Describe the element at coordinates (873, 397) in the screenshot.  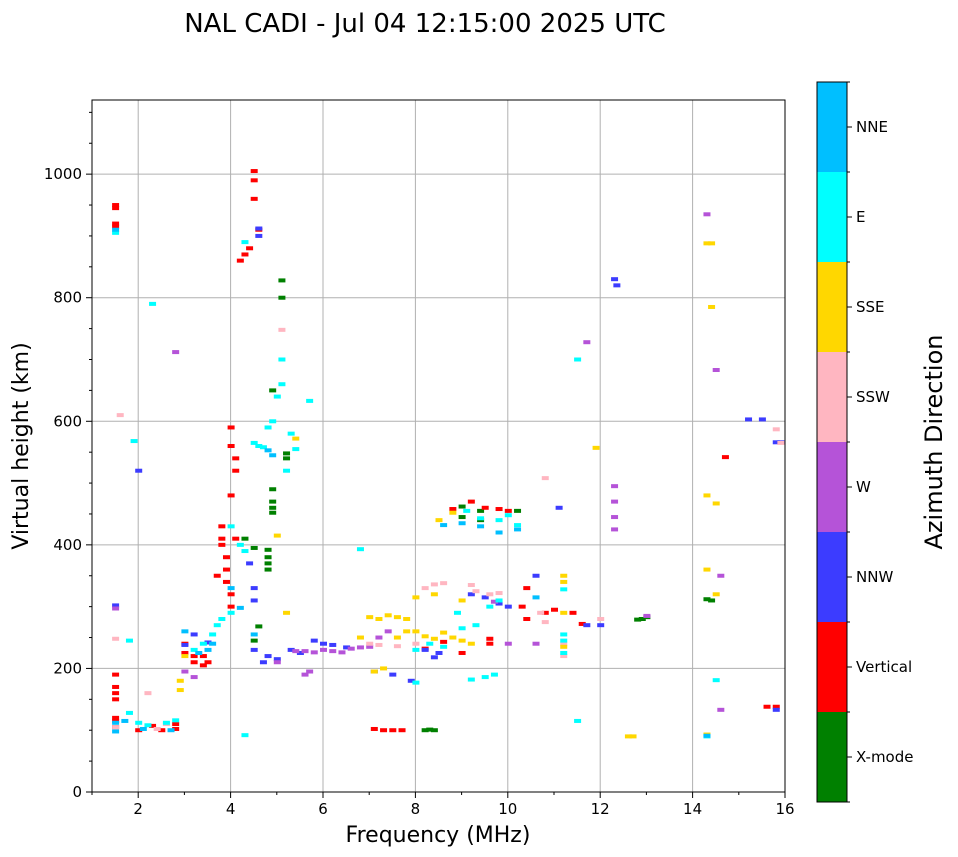
I see `colorbar-tick-label: SSW` at that location.